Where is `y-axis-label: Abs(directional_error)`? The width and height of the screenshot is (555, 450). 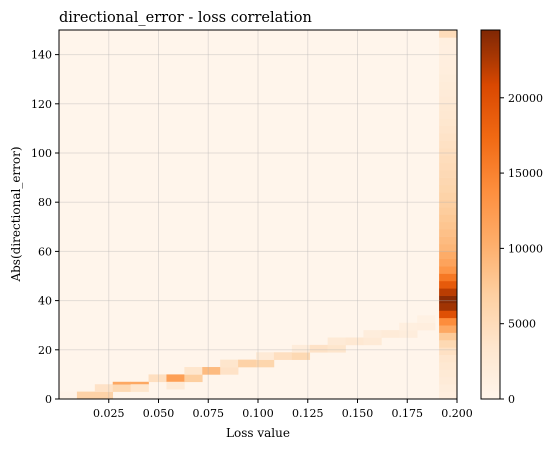
y-axis-label: Abs(directional_error) is located at coordinates (16, 214).